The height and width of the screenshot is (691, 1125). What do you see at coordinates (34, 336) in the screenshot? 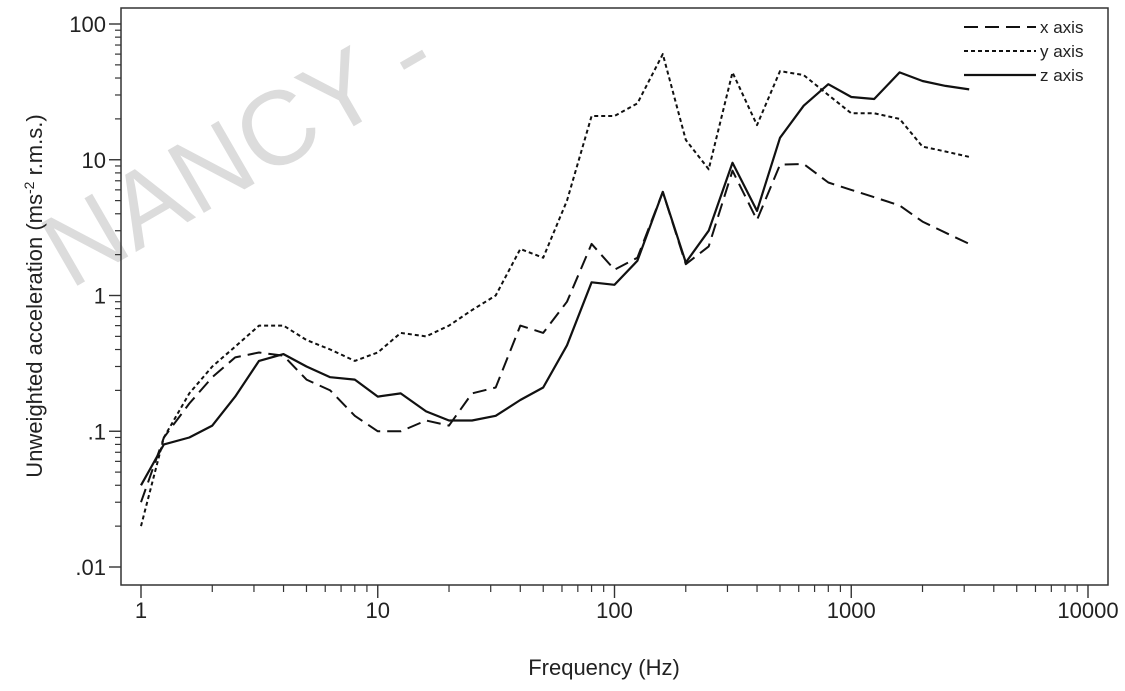
I see `y-axis-title-main: Unweighted acceleration (ms` at bounding box center [34, 336].